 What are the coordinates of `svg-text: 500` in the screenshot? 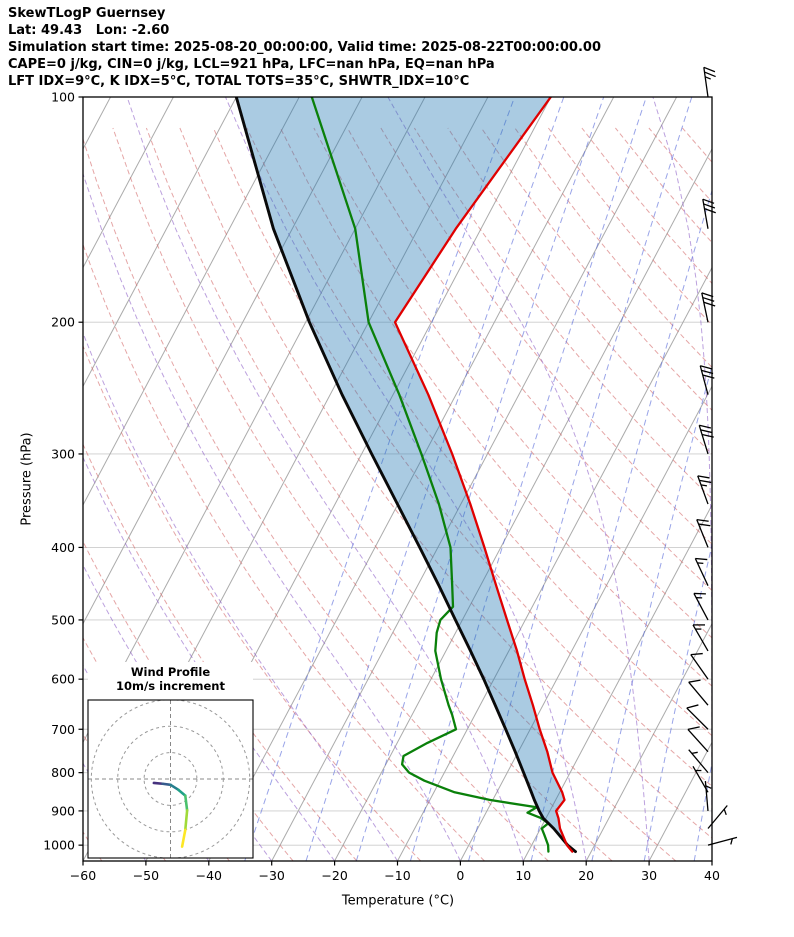 It's located at (63, 619).